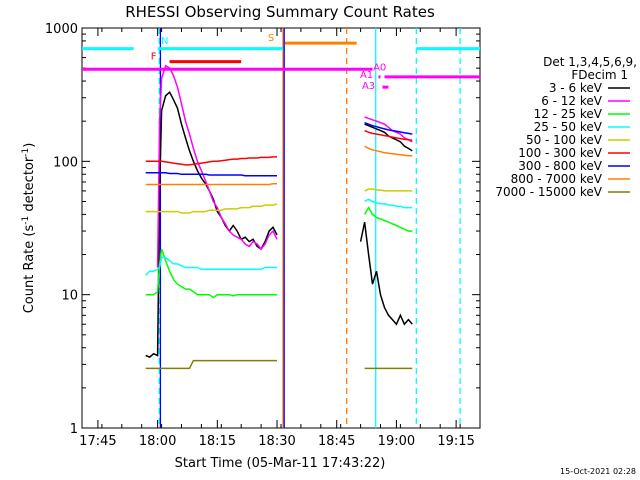 The width and height of the screenshot is (640, 480). Describe the element at coordinates (568, 114) in the screenshot. I see `legend-label: 12 - 25 keV` at that location.